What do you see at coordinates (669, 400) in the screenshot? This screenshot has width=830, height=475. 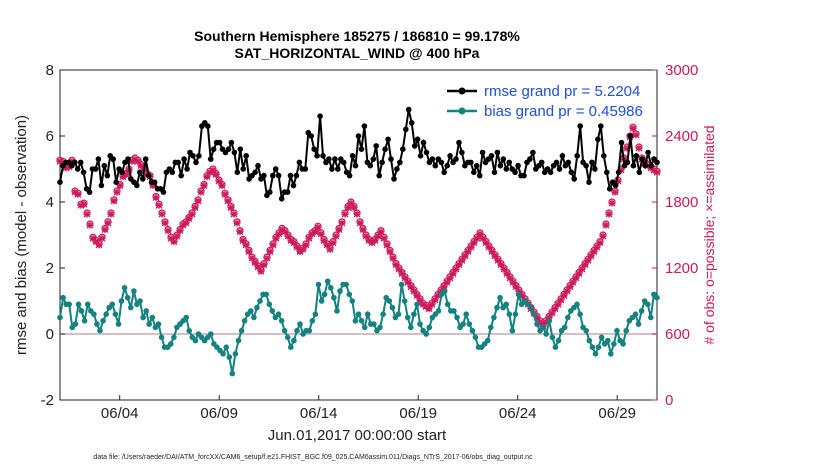 I see `right-tick-label: 0` at bounding box center [669, 400].